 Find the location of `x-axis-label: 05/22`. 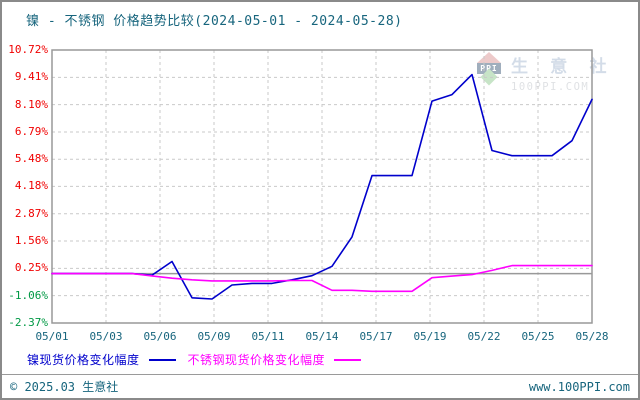

x-axis-label: 05/22 is located at coordinates (484, 336).